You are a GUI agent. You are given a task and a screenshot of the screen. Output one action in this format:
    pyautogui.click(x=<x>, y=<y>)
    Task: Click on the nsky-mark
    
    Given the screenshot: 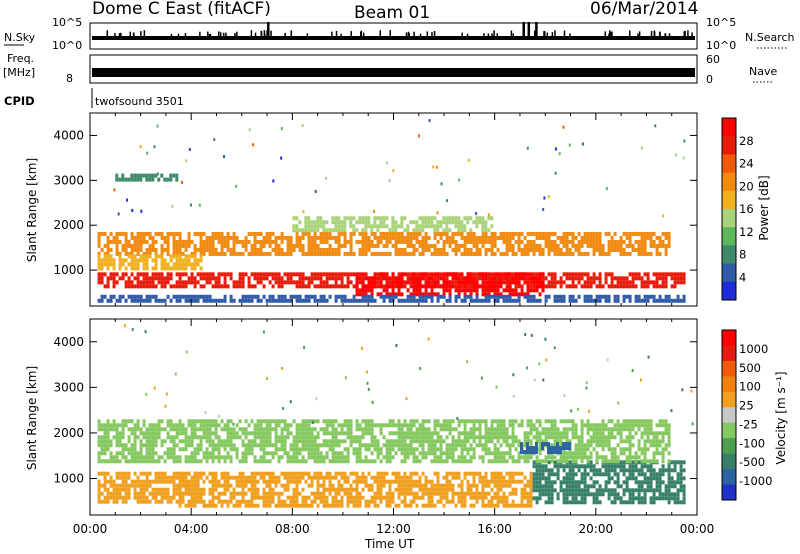 What is the action you would take?
    pyautogui.click(x=639, y=34)
    